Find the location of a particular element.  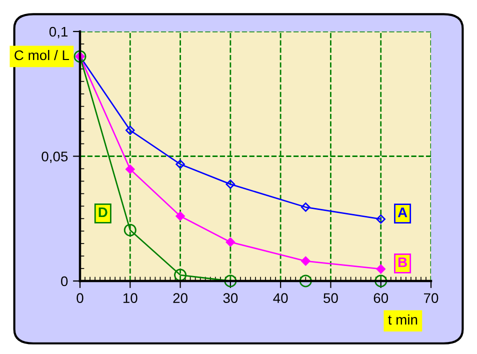

x-axis-title: t min is located at coordinates (403, 319).